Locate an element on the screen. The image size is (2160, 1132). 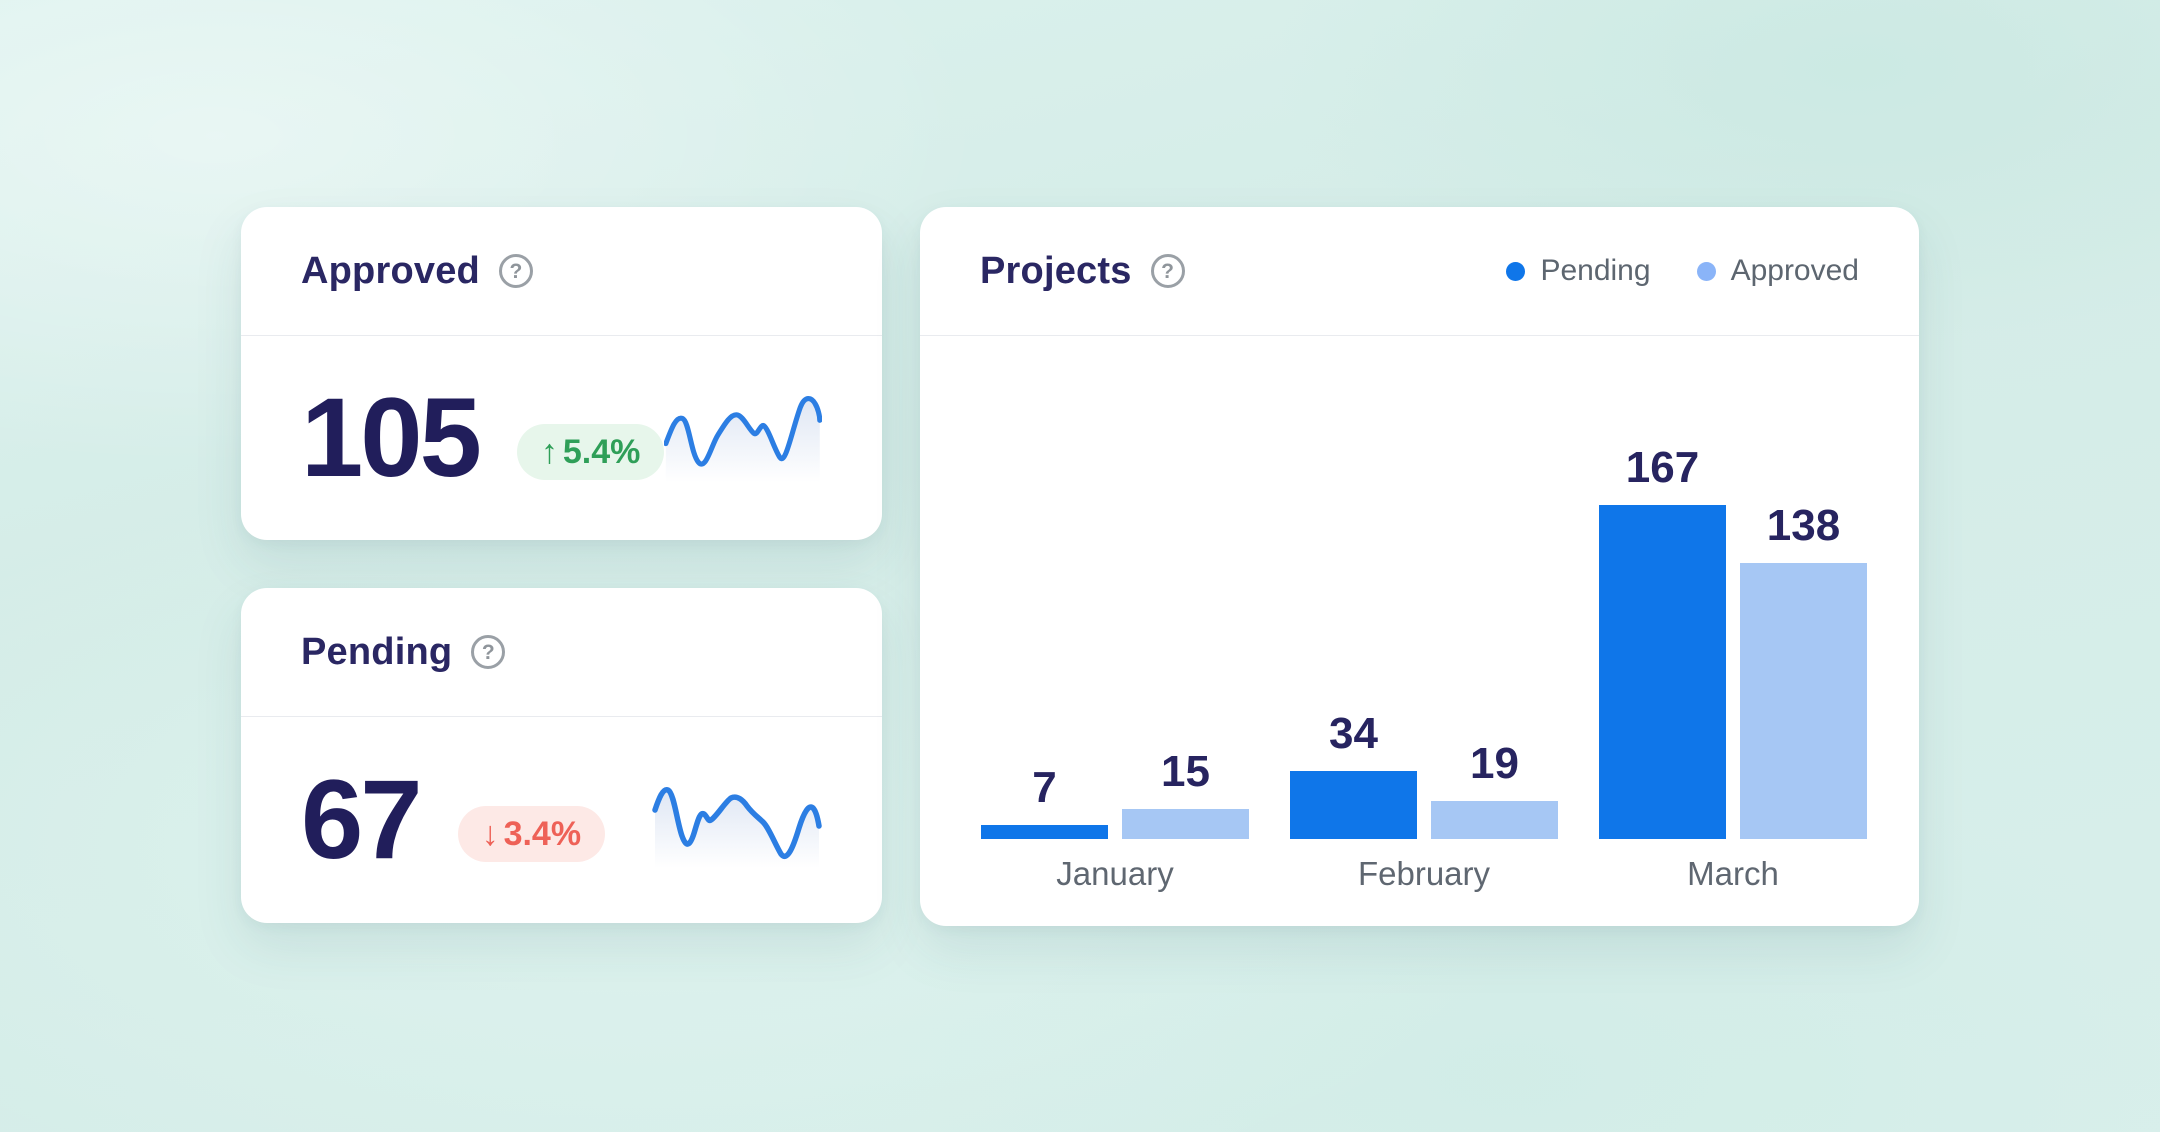
bar-group-february: 34 19 is located at coordinates (1424, 775).